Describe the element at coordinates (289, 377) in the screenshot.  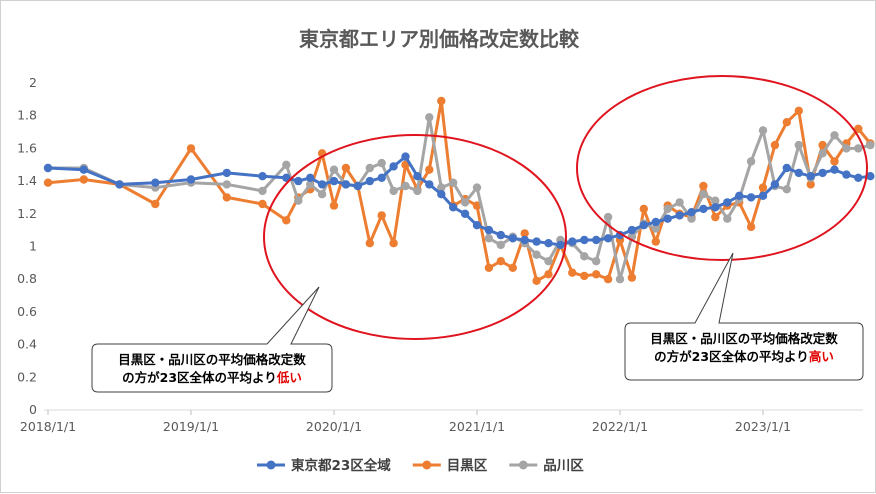
I see `callout-highlight: 低い` at that location.